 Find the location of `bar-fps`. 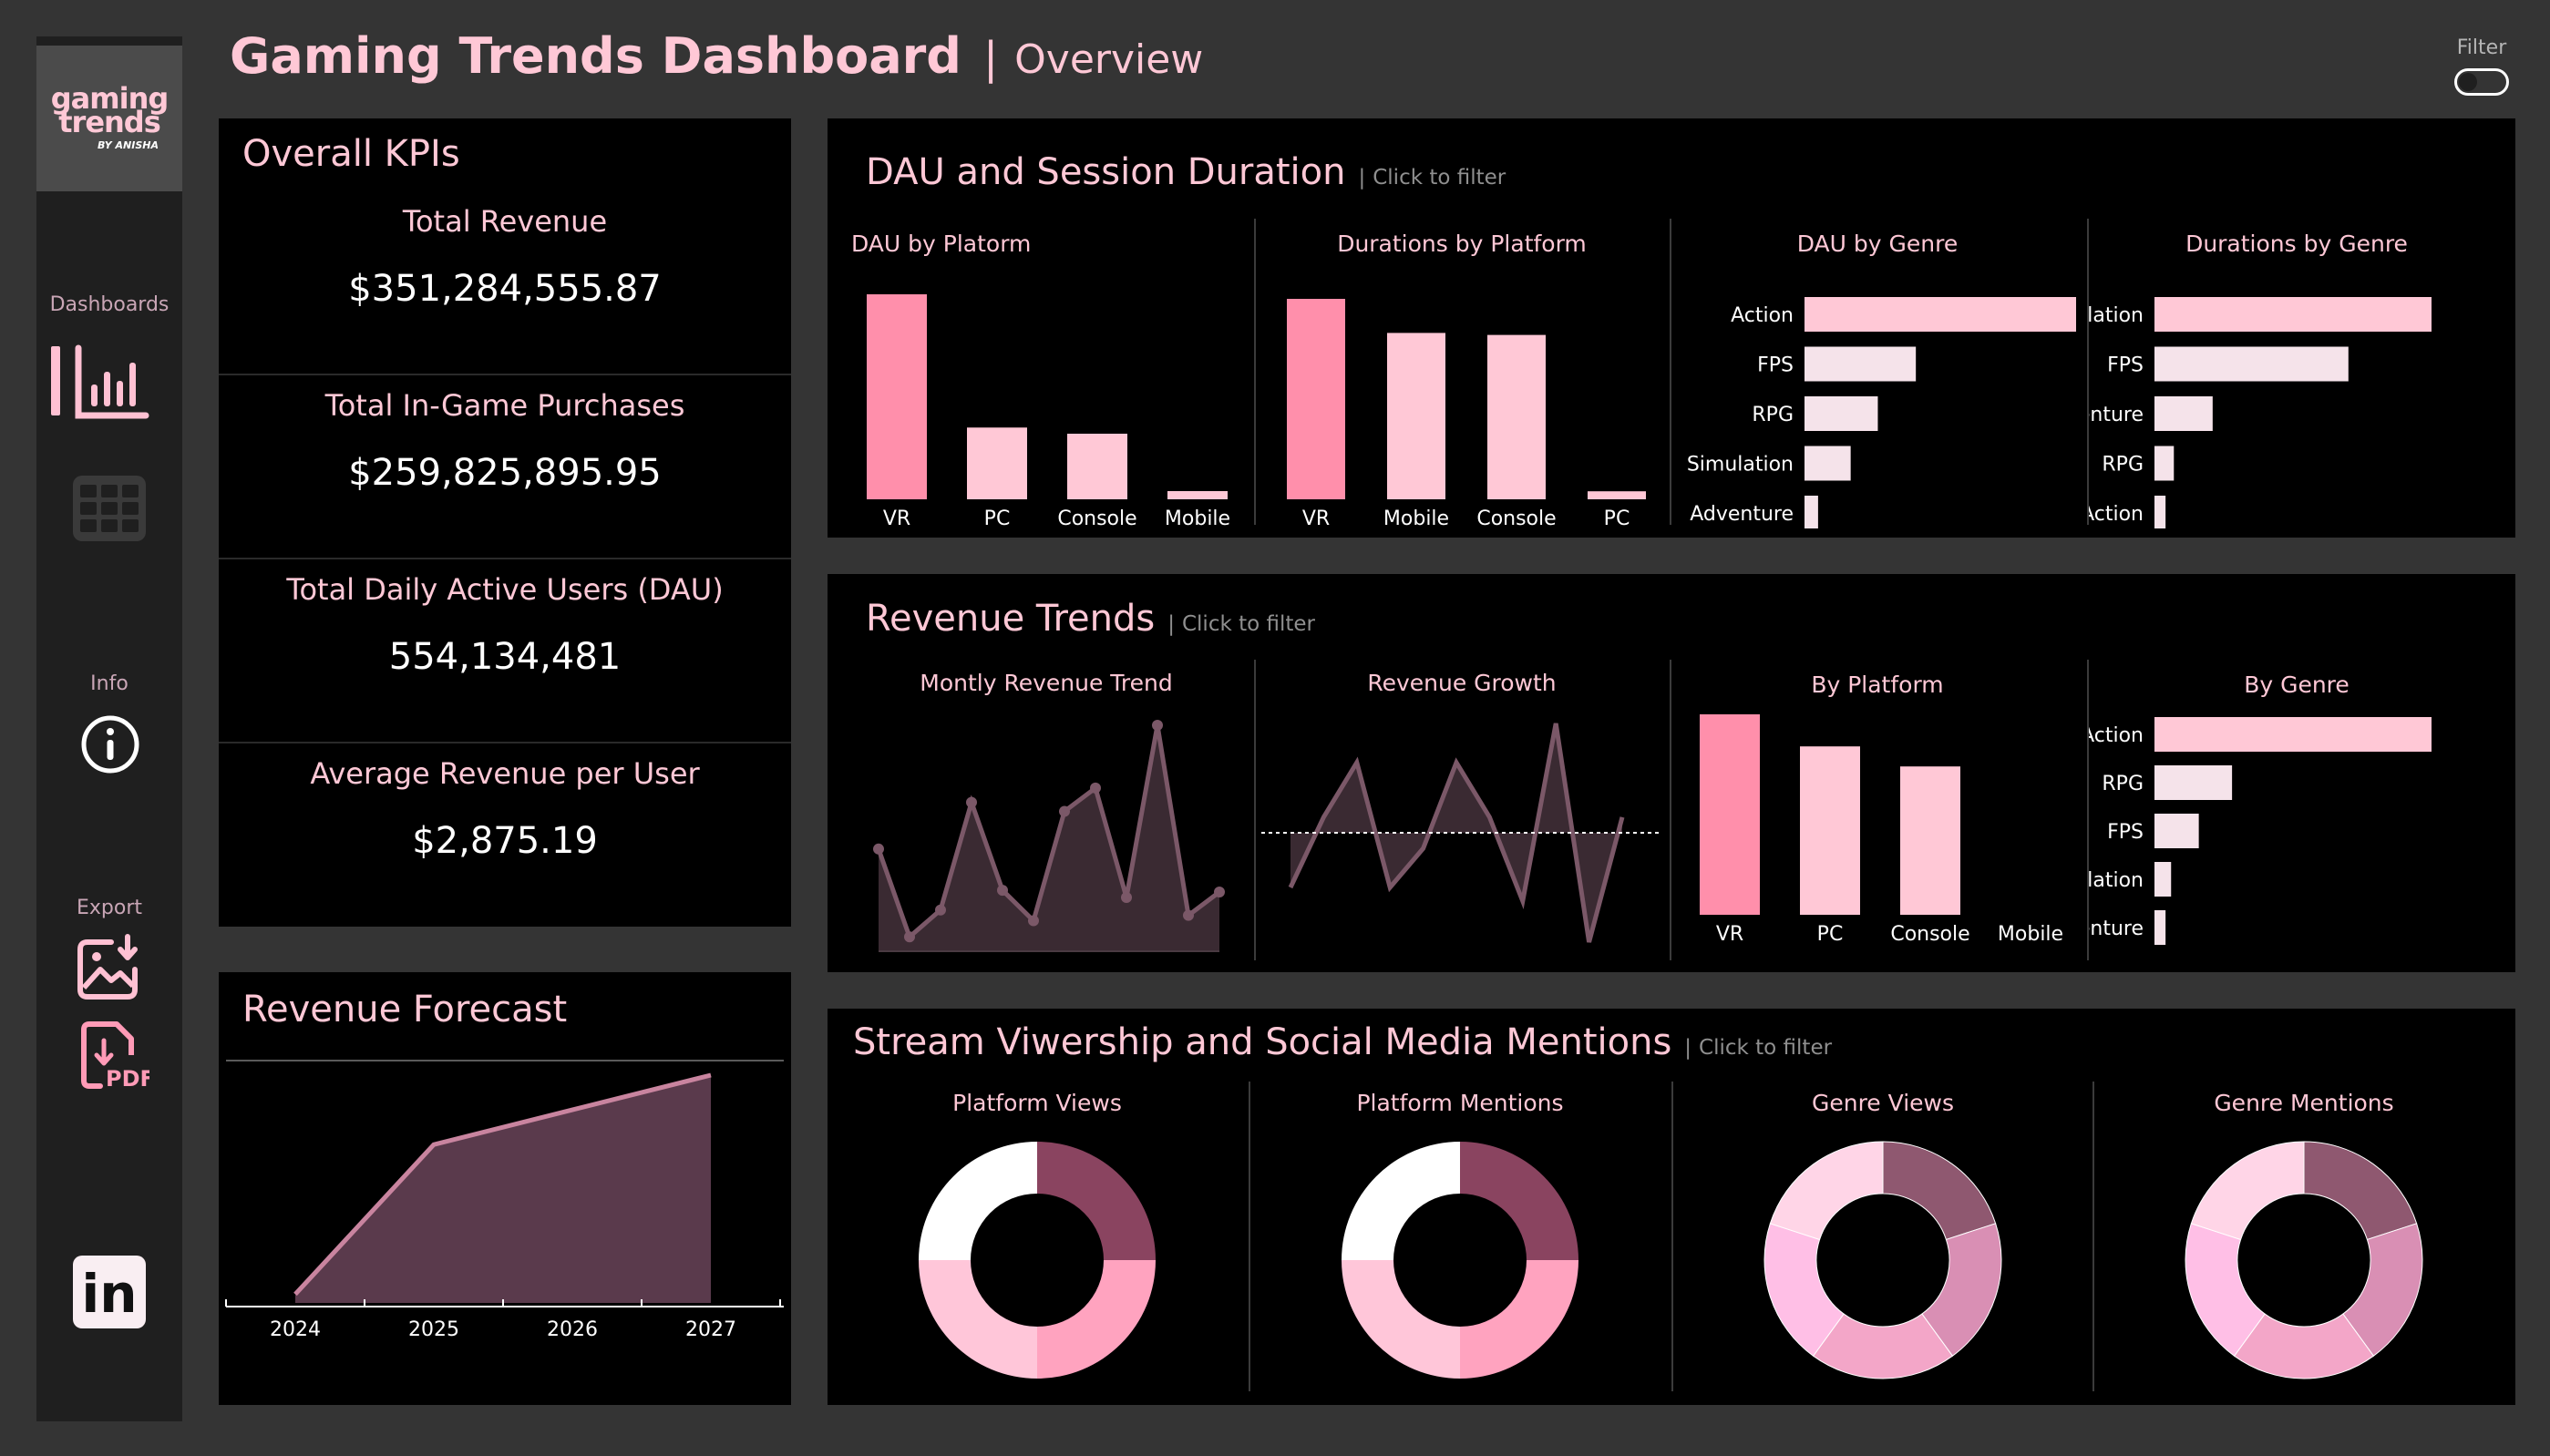

bar-fps is located at coordinates (1861, 364).